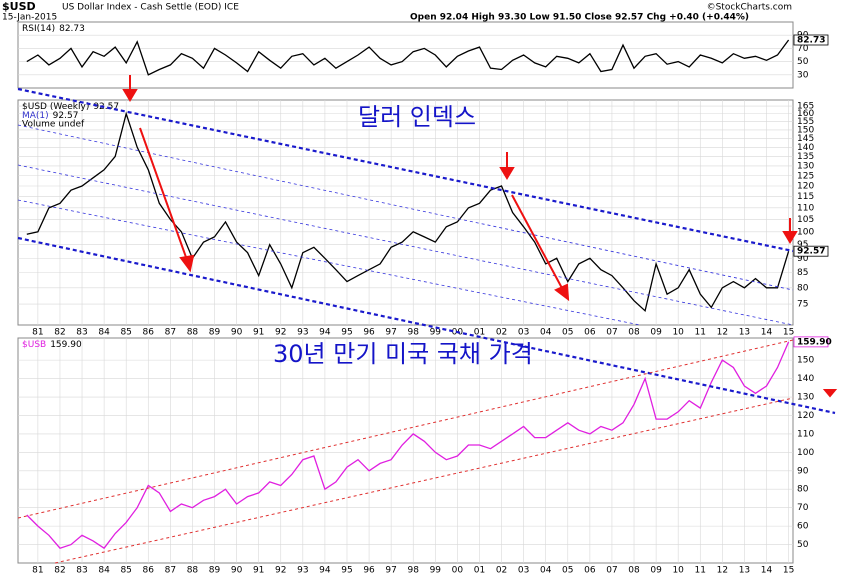 The height and width of the screenshot is (579, 846). What do you see at coordinates (35, 116) in the screenshot?
I see `legend-name: MA(1)` at bounding box center [35, 116].